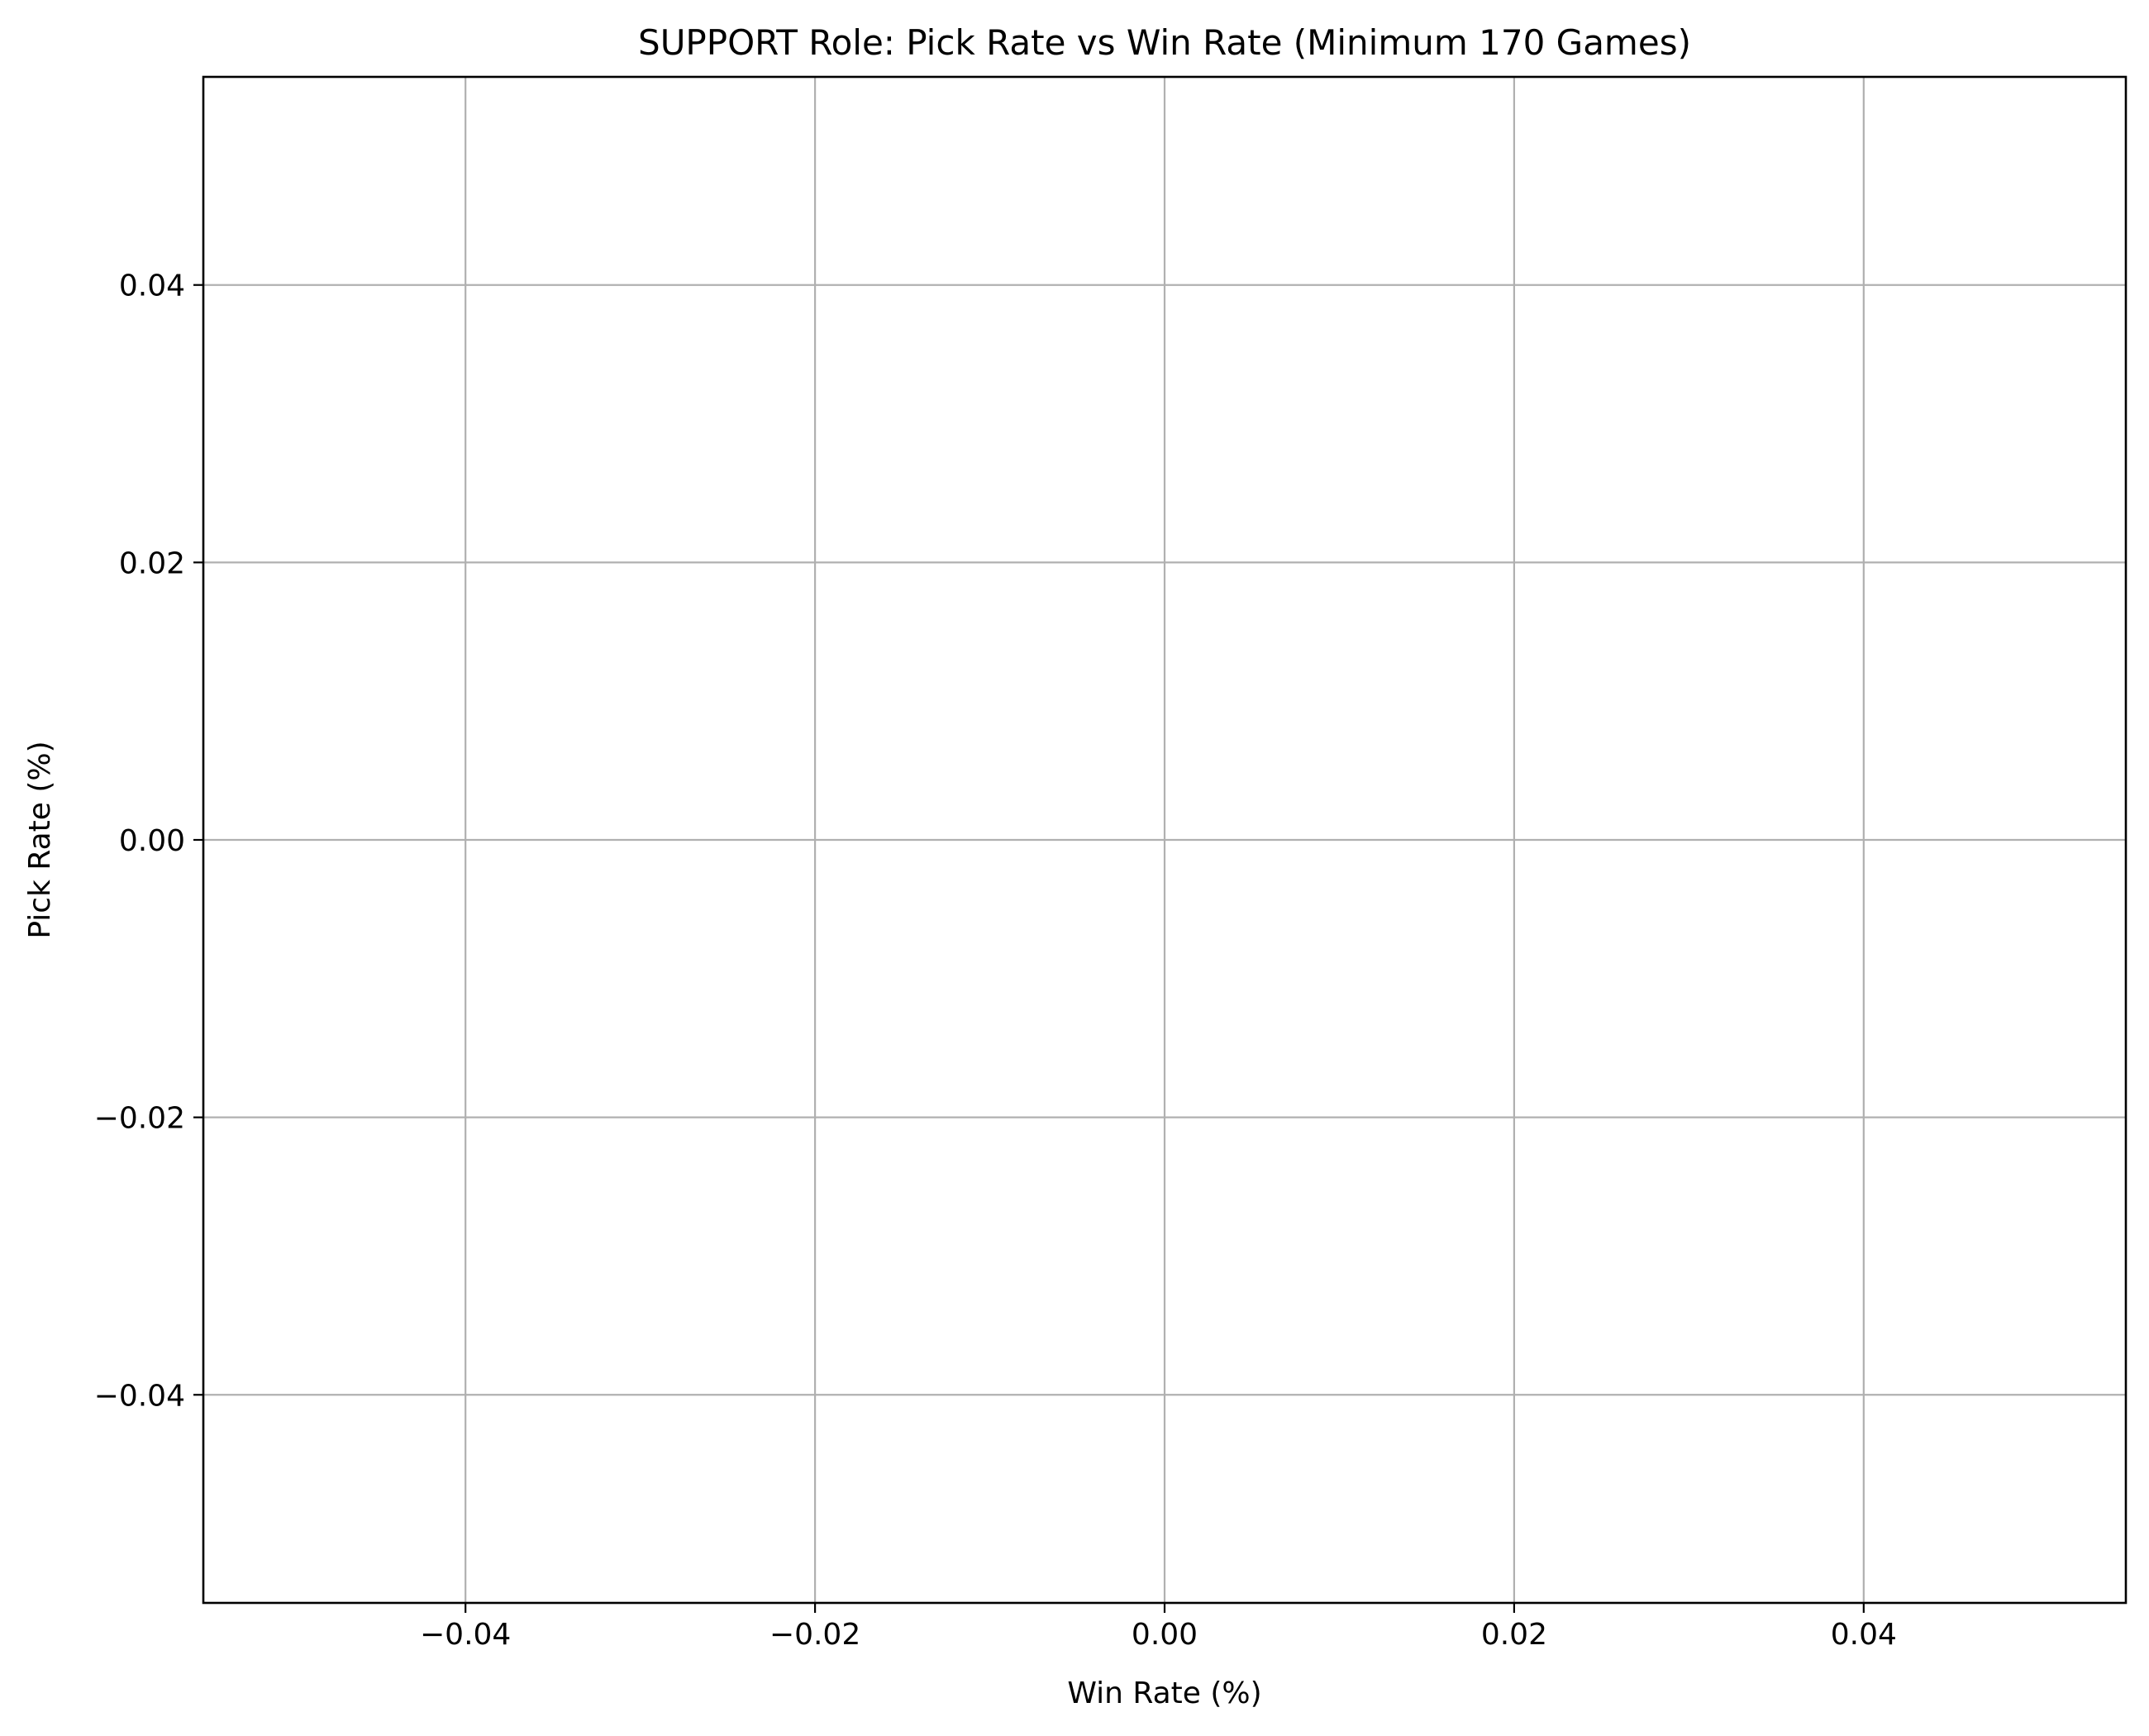 The height and width of the screenshot is (1736, 2149). I want to click on x-tick-label: 0.04, so click(1864, 1635).